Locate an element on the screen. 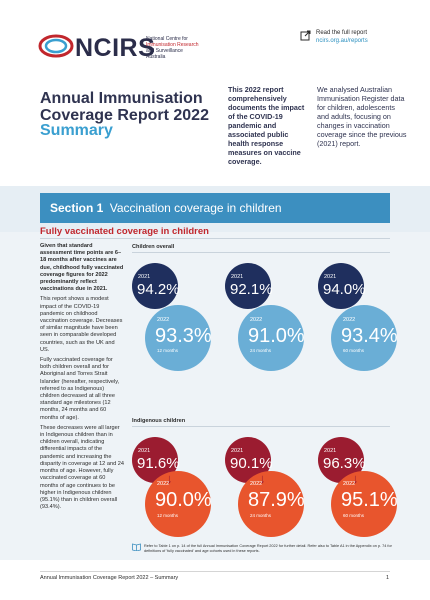  value-2022: 90.0% is located at coordinates (183, 500).